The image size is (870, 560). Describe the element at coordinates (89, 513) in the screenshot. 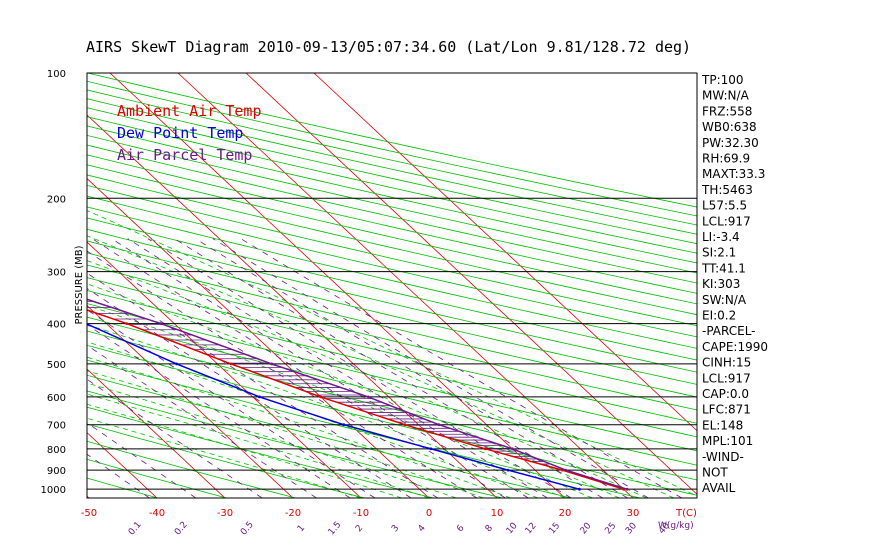

I see `temp-tick-bottom: -50` at that location.